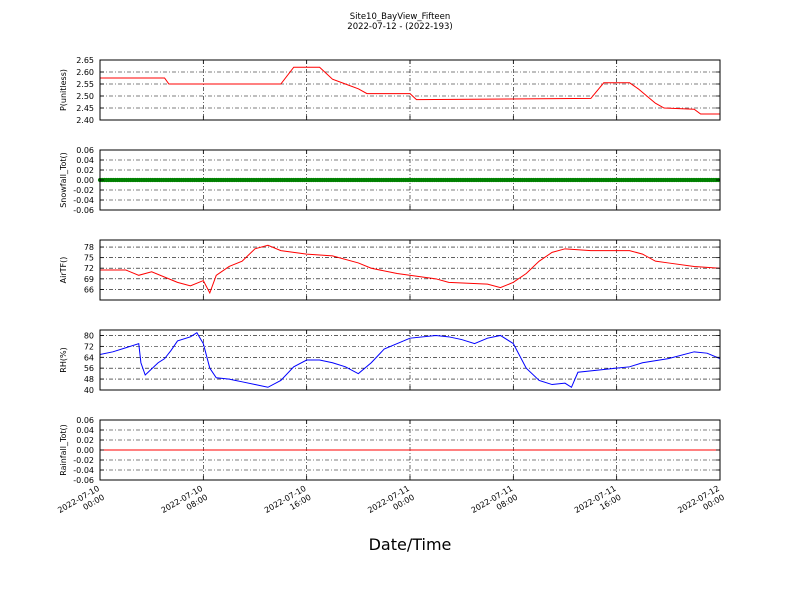 This screenshot has height=600, width=800. I want to click on y-tick-label: 56, so click(89, 368).